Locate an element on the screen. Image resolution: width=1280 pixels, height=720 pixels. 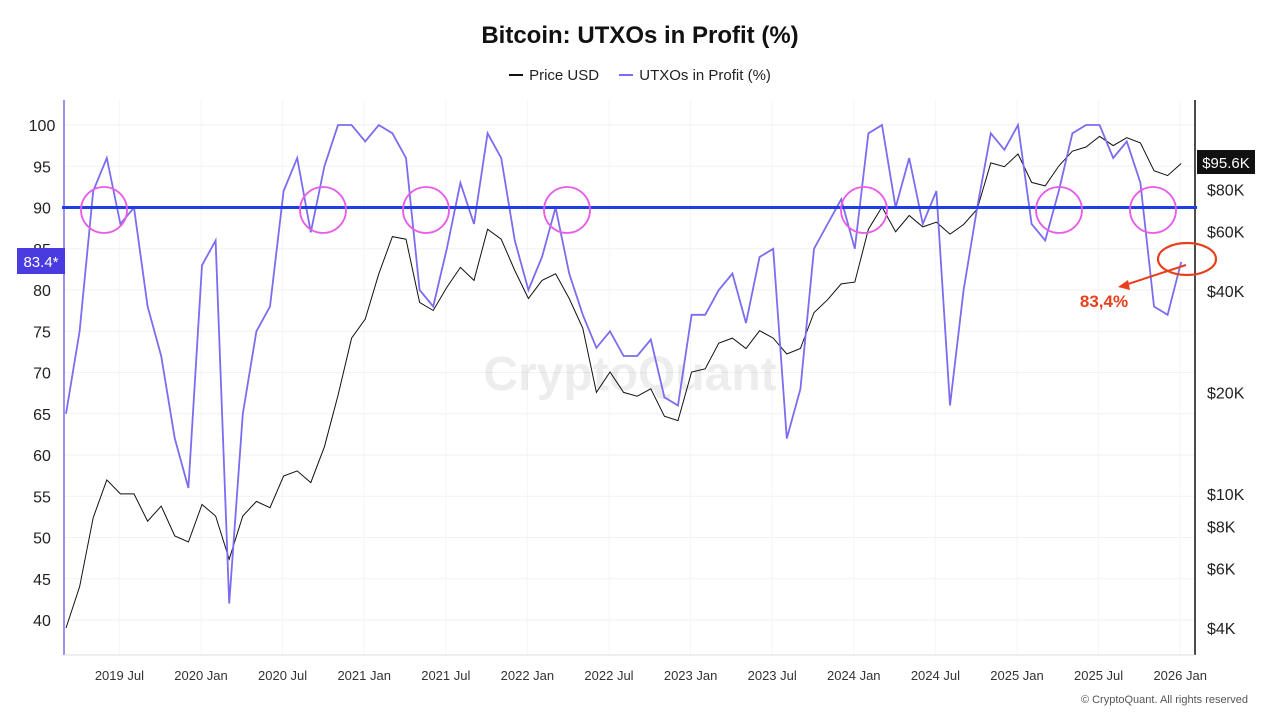
y-left-tick-label: 80 is located at coordinates (42, 291).